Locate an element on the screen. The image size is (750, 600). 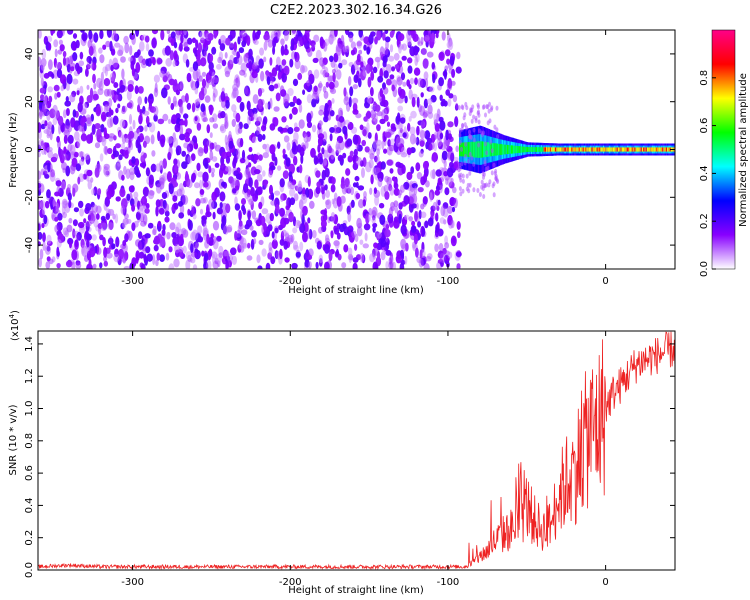
x-tick-label: -100 is located at coordinates (448, 582).